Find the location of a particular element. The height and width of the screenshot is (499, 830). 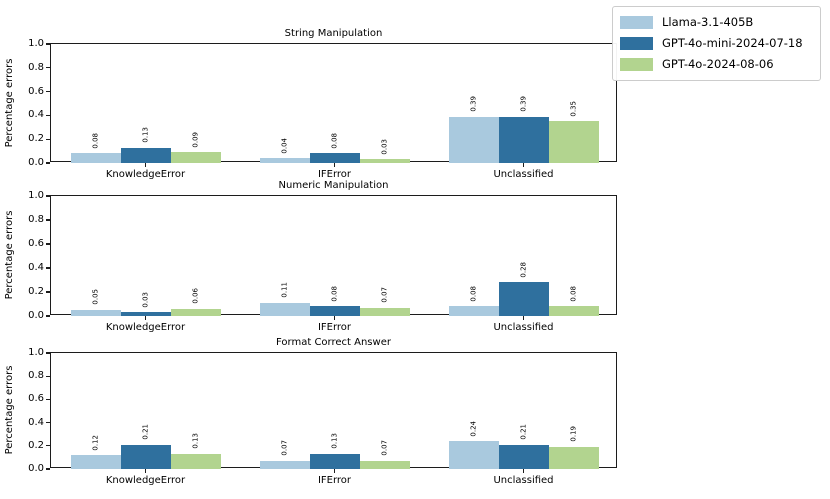

bar-GPT-4o-mini-2024-07-18-IFError is located at coordinates (334, 461).